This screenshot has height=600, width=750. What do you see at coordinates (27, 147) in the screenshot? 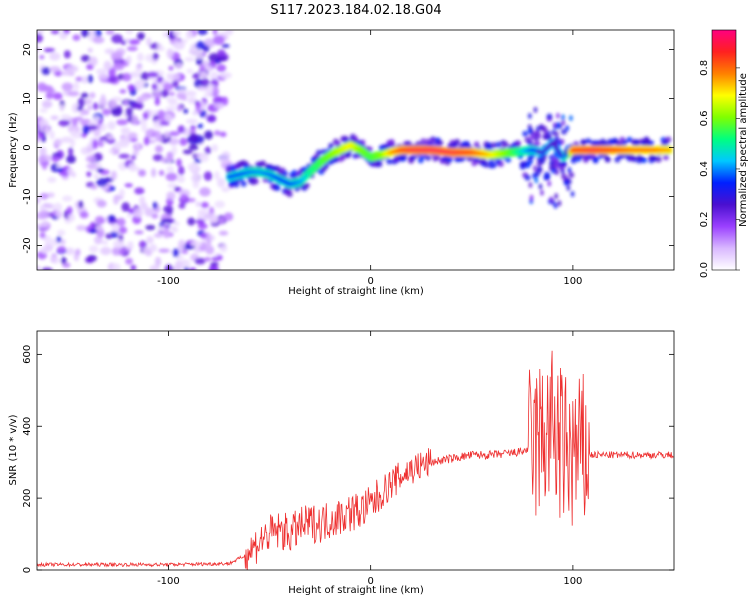
I see `y-tick-label: 0` at bounding box center [27, 147].